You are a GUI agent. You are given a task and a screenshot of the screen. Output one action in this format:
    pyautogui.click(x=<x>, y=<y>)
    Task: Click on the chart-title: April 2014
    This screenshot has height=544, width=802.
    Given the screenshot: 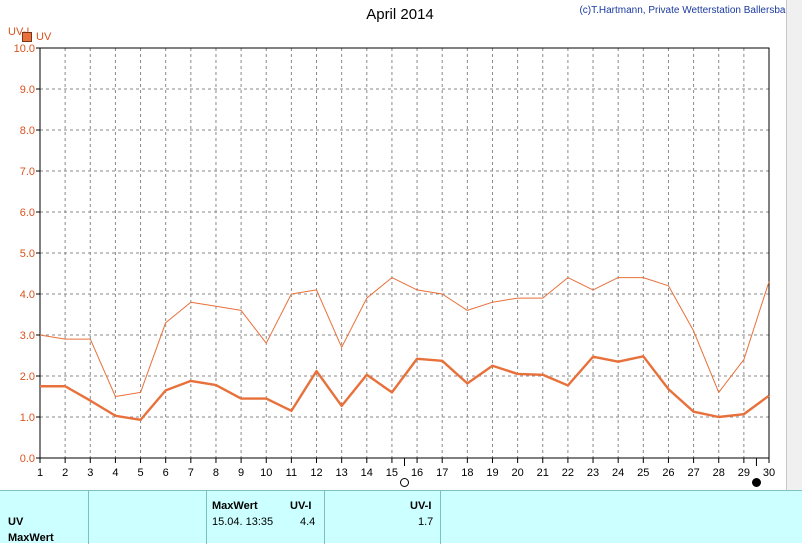 What is the action you would take?
    pyautogui.click(x=400, y=14)
    